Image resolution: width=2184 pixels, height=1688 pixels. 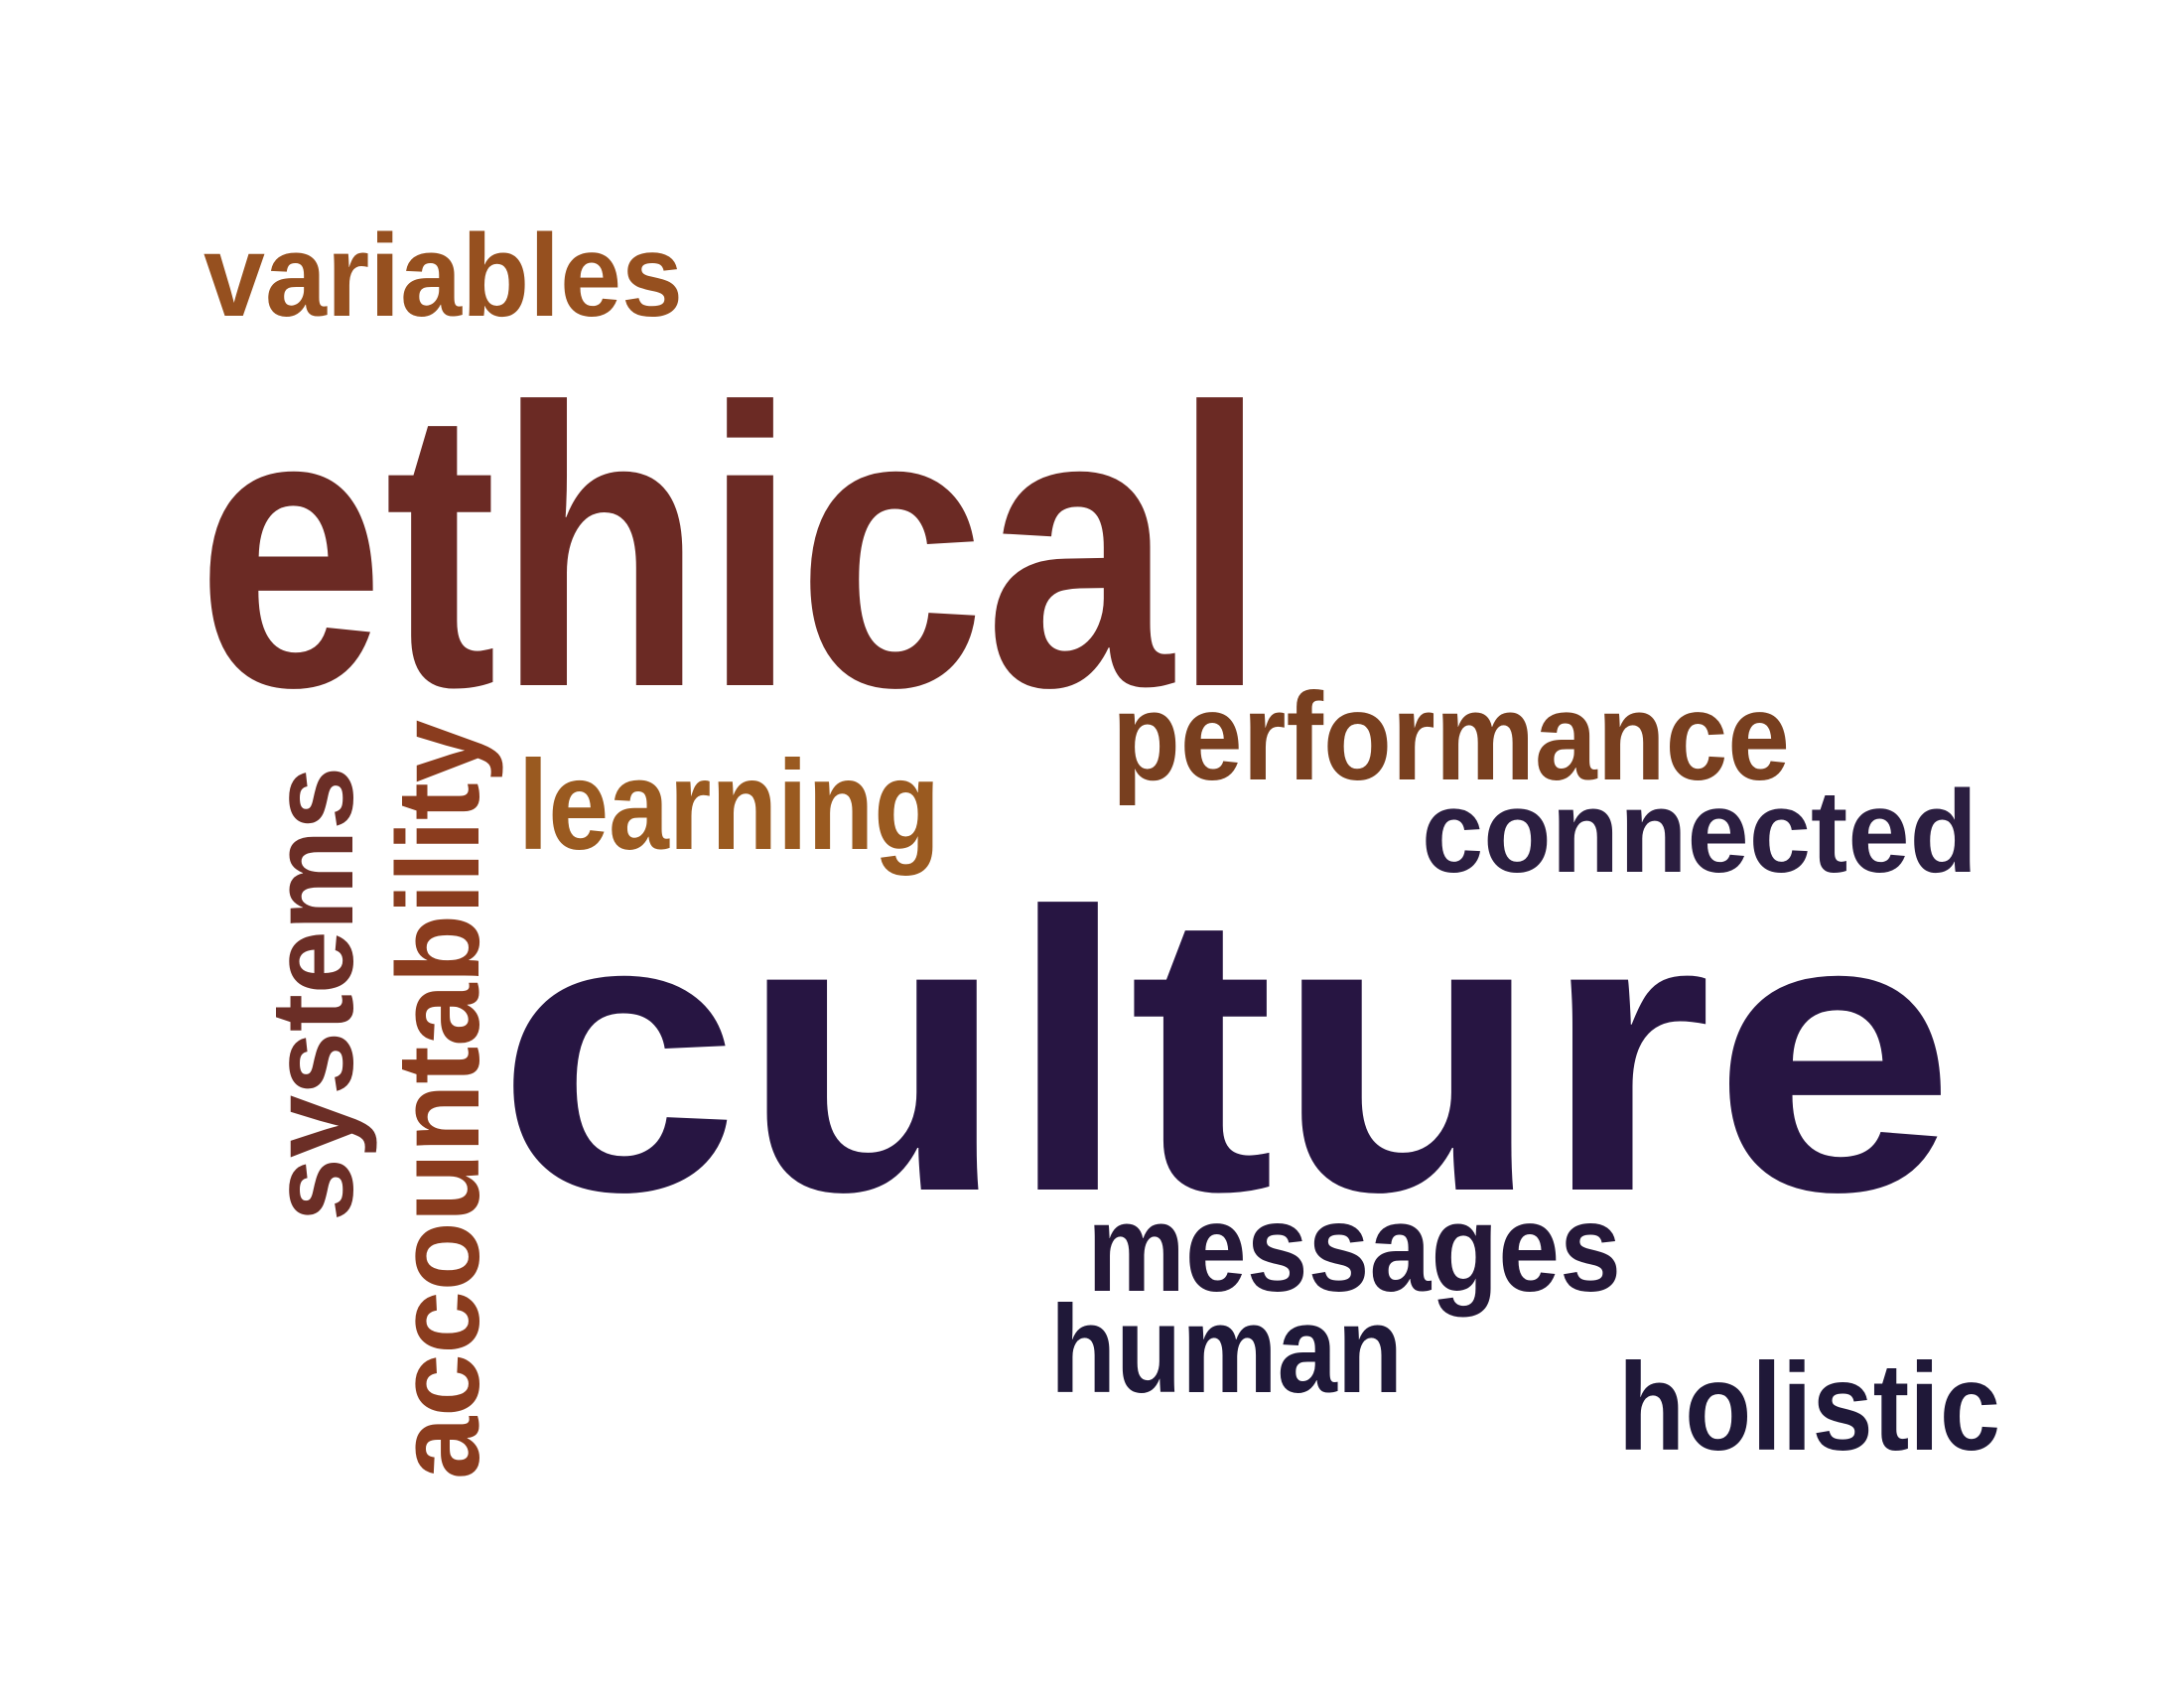 What do you see at coordinates (1226, 1350) in the screenshot?
I see `word-human: human` at bounding box center [1226, 1350].